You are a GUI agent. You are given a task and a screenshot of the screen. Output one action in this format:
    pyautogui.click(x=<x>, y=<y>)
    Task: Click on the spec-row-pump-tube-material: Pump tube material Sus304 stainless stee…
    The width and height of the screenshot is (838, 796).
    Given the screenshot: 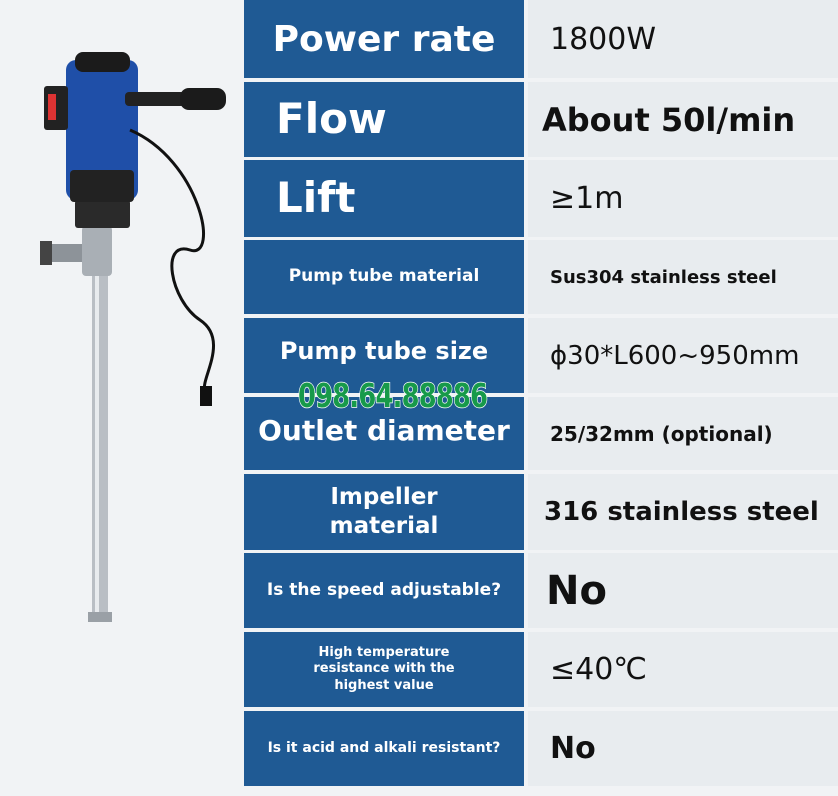 What is the action you would take?
    pyautogui.click(x=541, y=277)
    